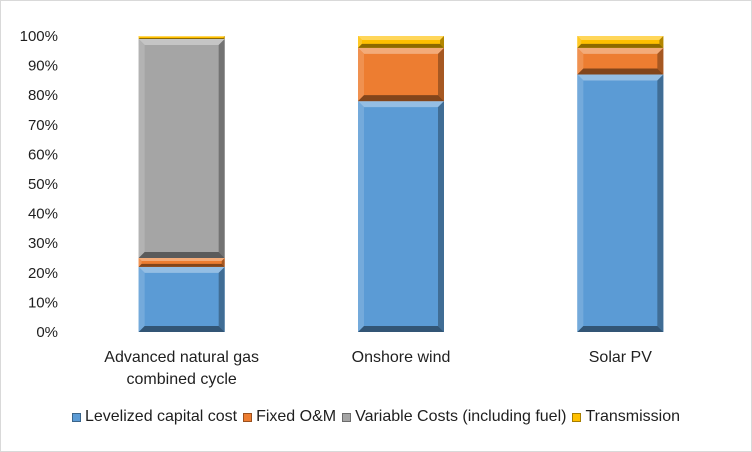 Image resolution: width=752 pixels, height=452 pixels. What do you see at coordinates (43, 125) in the screenshot?
I see `y-tick-label: 70%` at bounding box center [43, 125].